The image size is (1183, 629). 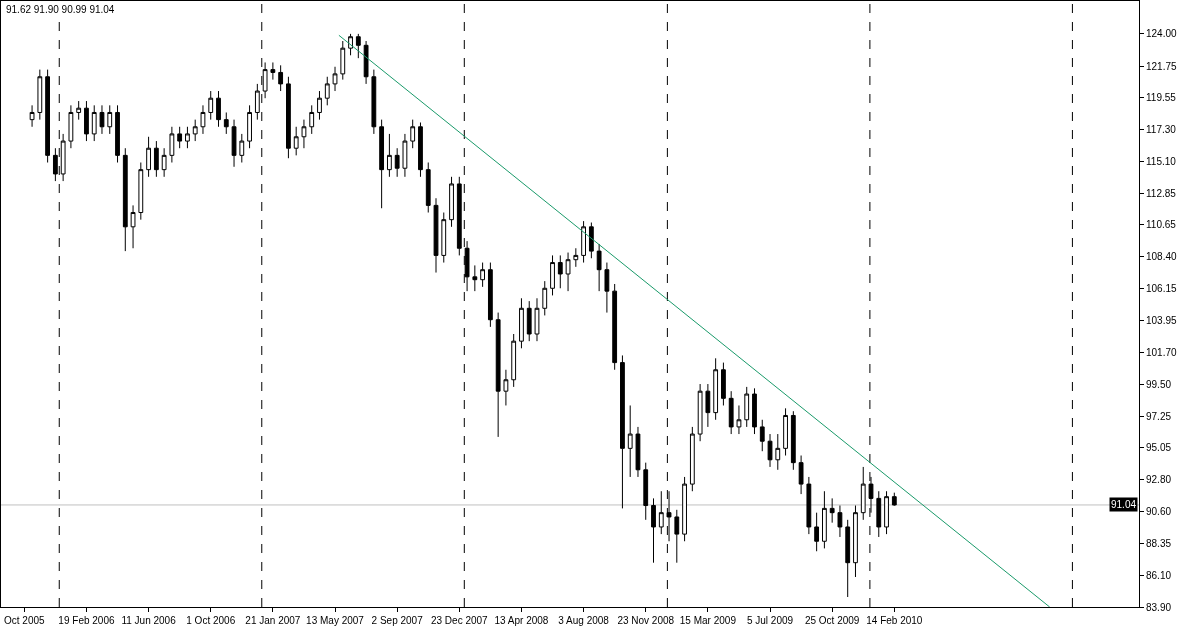 What do you see at coordinates (1161, 130) in the screenshot?
I see `y-tick-label: 117.30` at bounding box center [1161, 130].